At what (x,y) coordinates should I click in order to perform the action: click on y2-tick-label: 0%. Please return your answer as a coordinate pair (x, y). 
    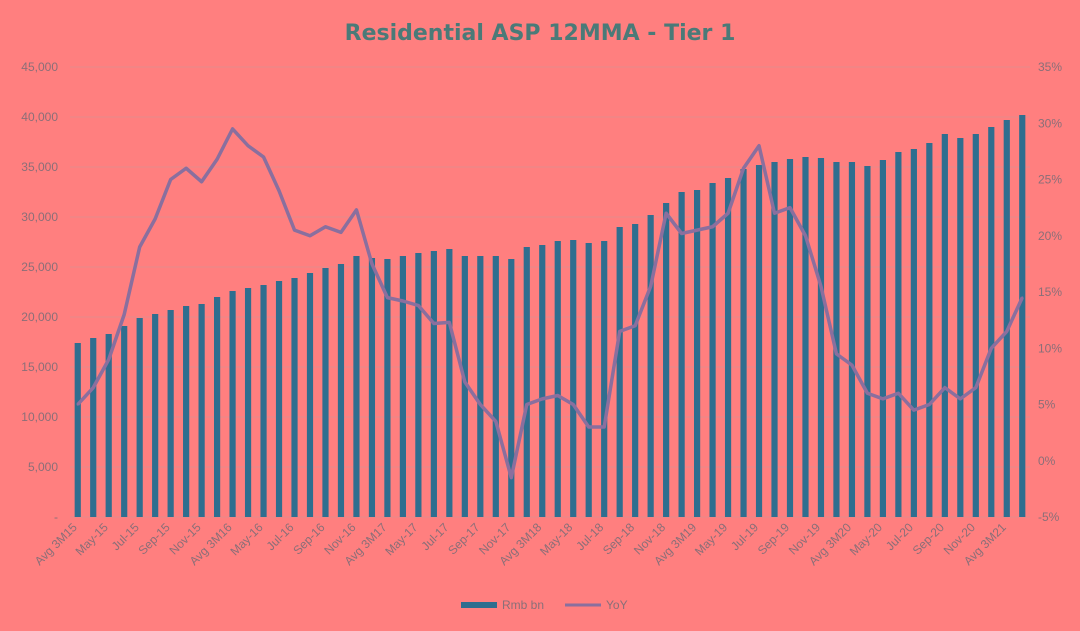
    Looking at the image, I should click on (1047, 461).